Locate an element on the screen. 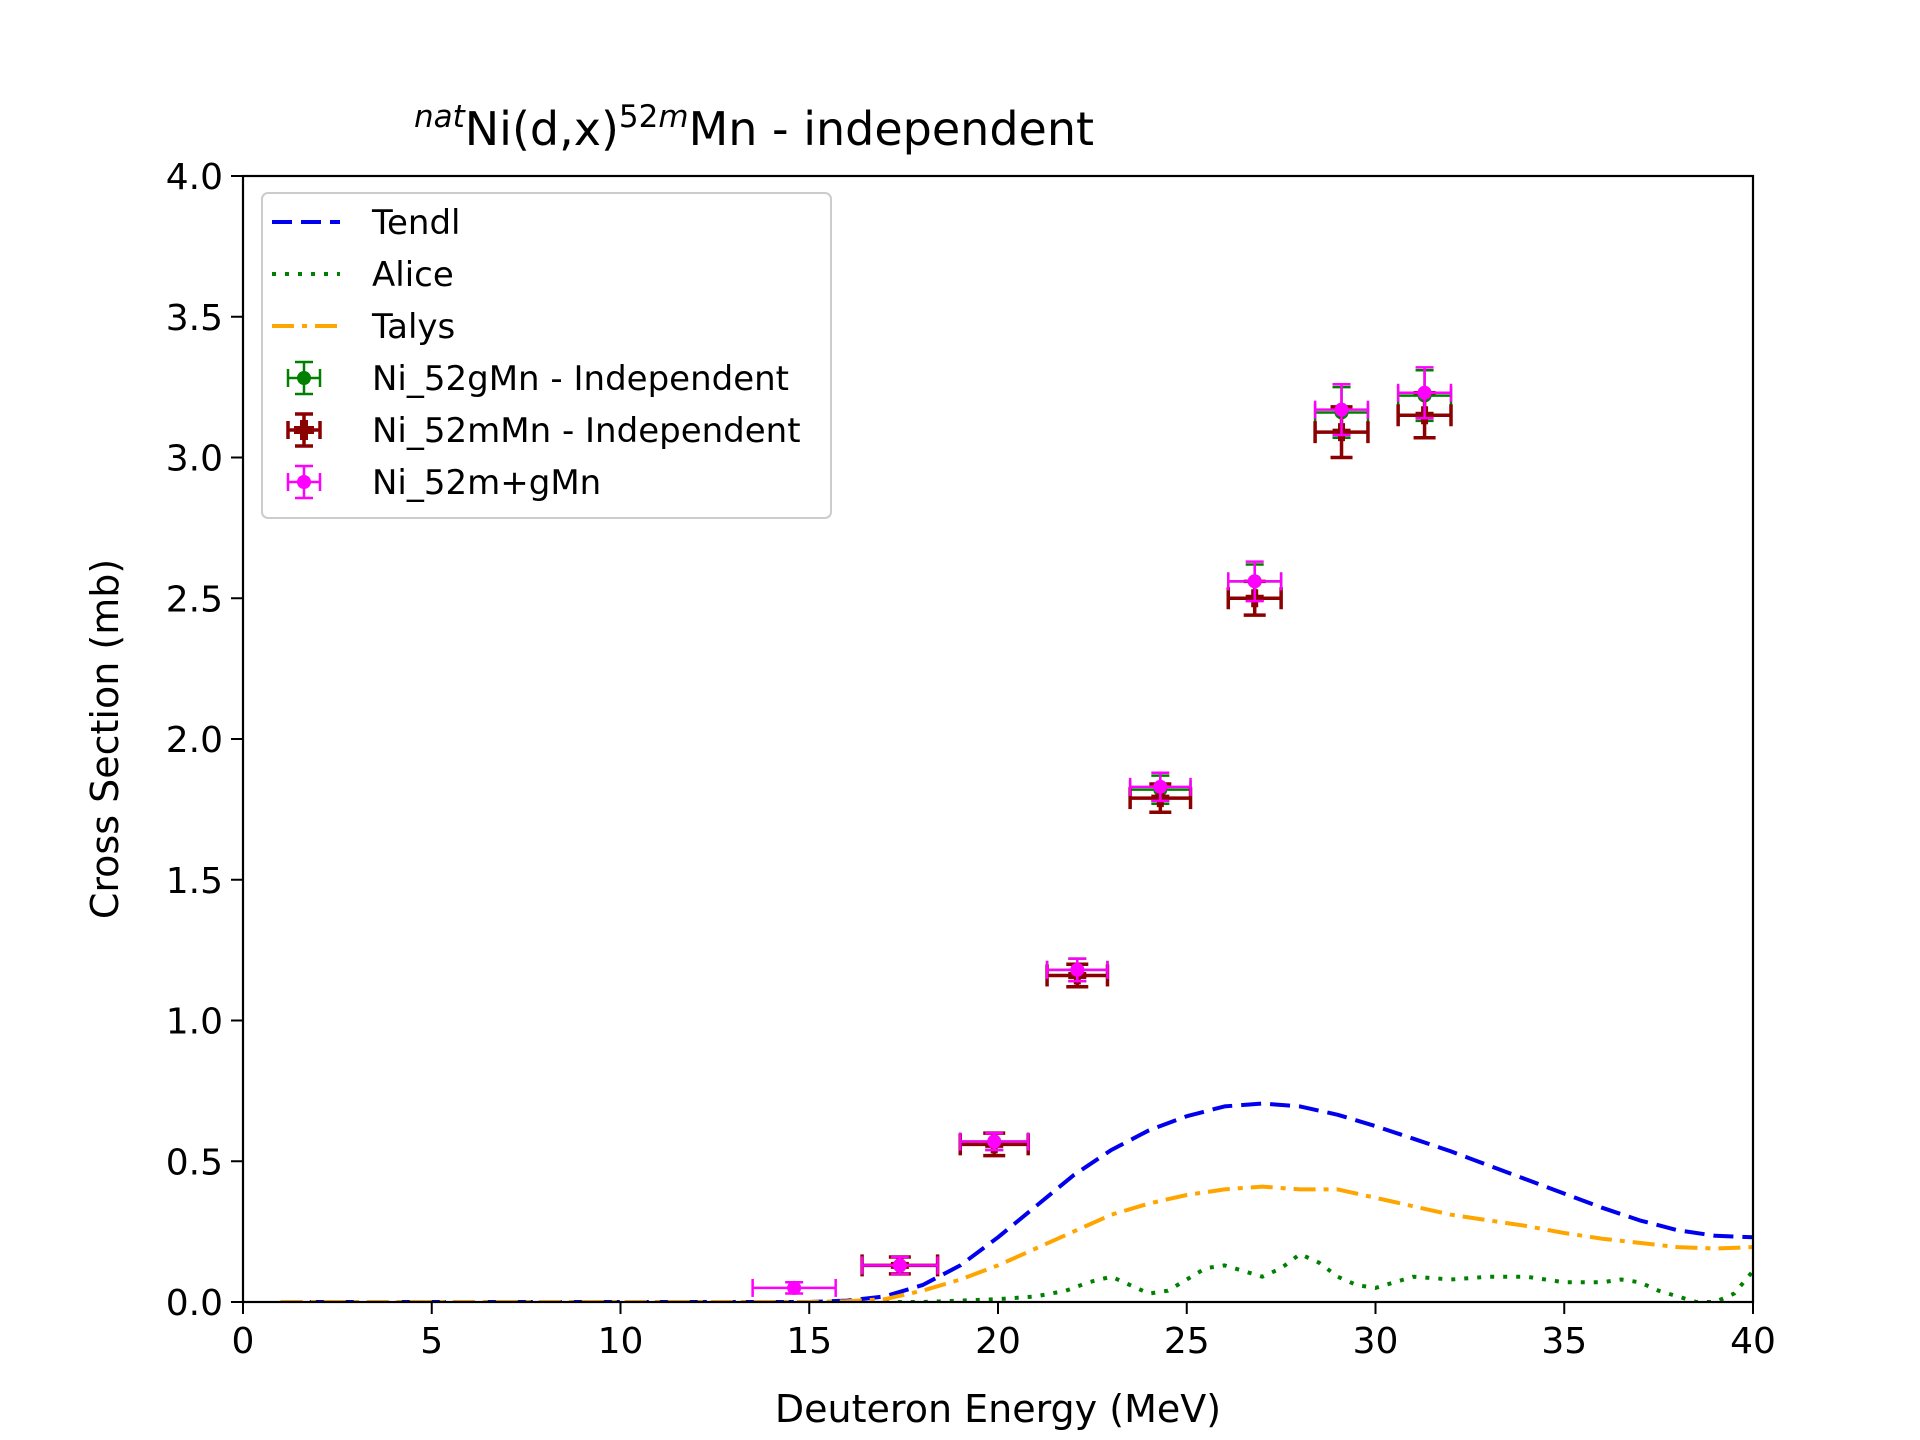 This screenshot has height=1440, width=1920. y-tick-label: 0.0 is located at coordinates (194, 1303).